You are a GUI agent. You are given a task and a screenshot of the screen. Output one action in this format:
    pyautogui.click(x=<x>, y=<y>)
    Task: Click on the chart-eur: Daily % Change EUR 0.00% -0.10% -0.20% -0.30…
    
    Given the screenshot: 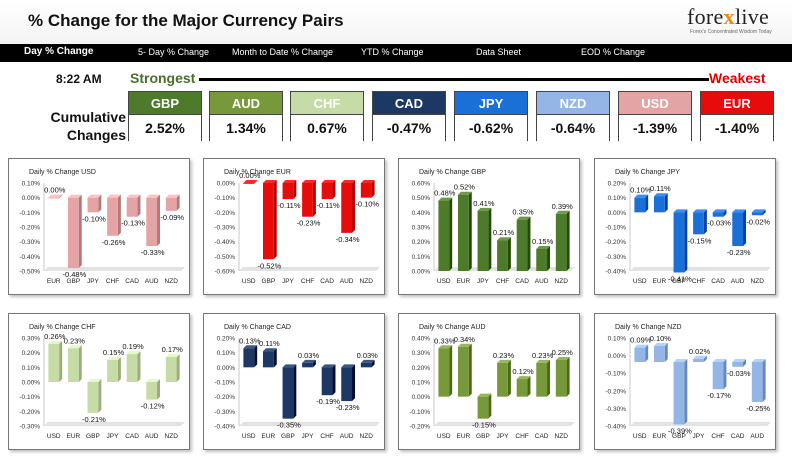 What is the action you would take?
    pyautogui.click(x=294, y=226)
    